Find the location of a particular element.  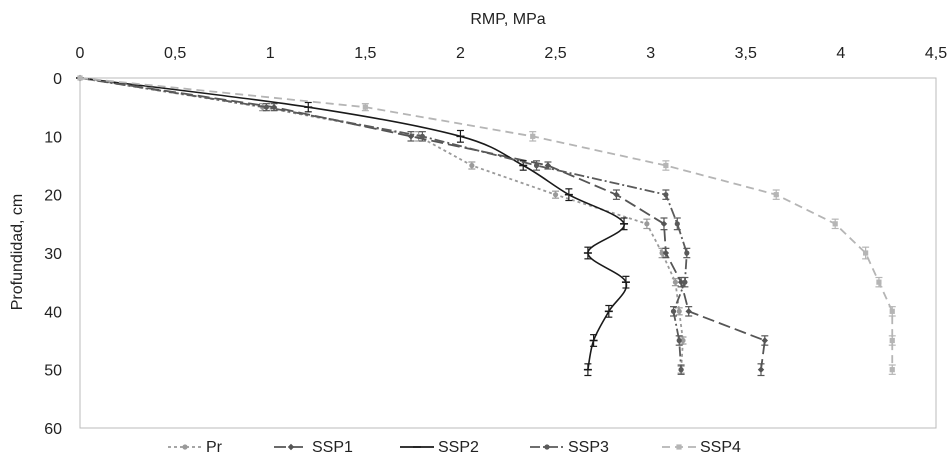

legend-item-ssp1: SSP1 is located at coordinates (313, 447).